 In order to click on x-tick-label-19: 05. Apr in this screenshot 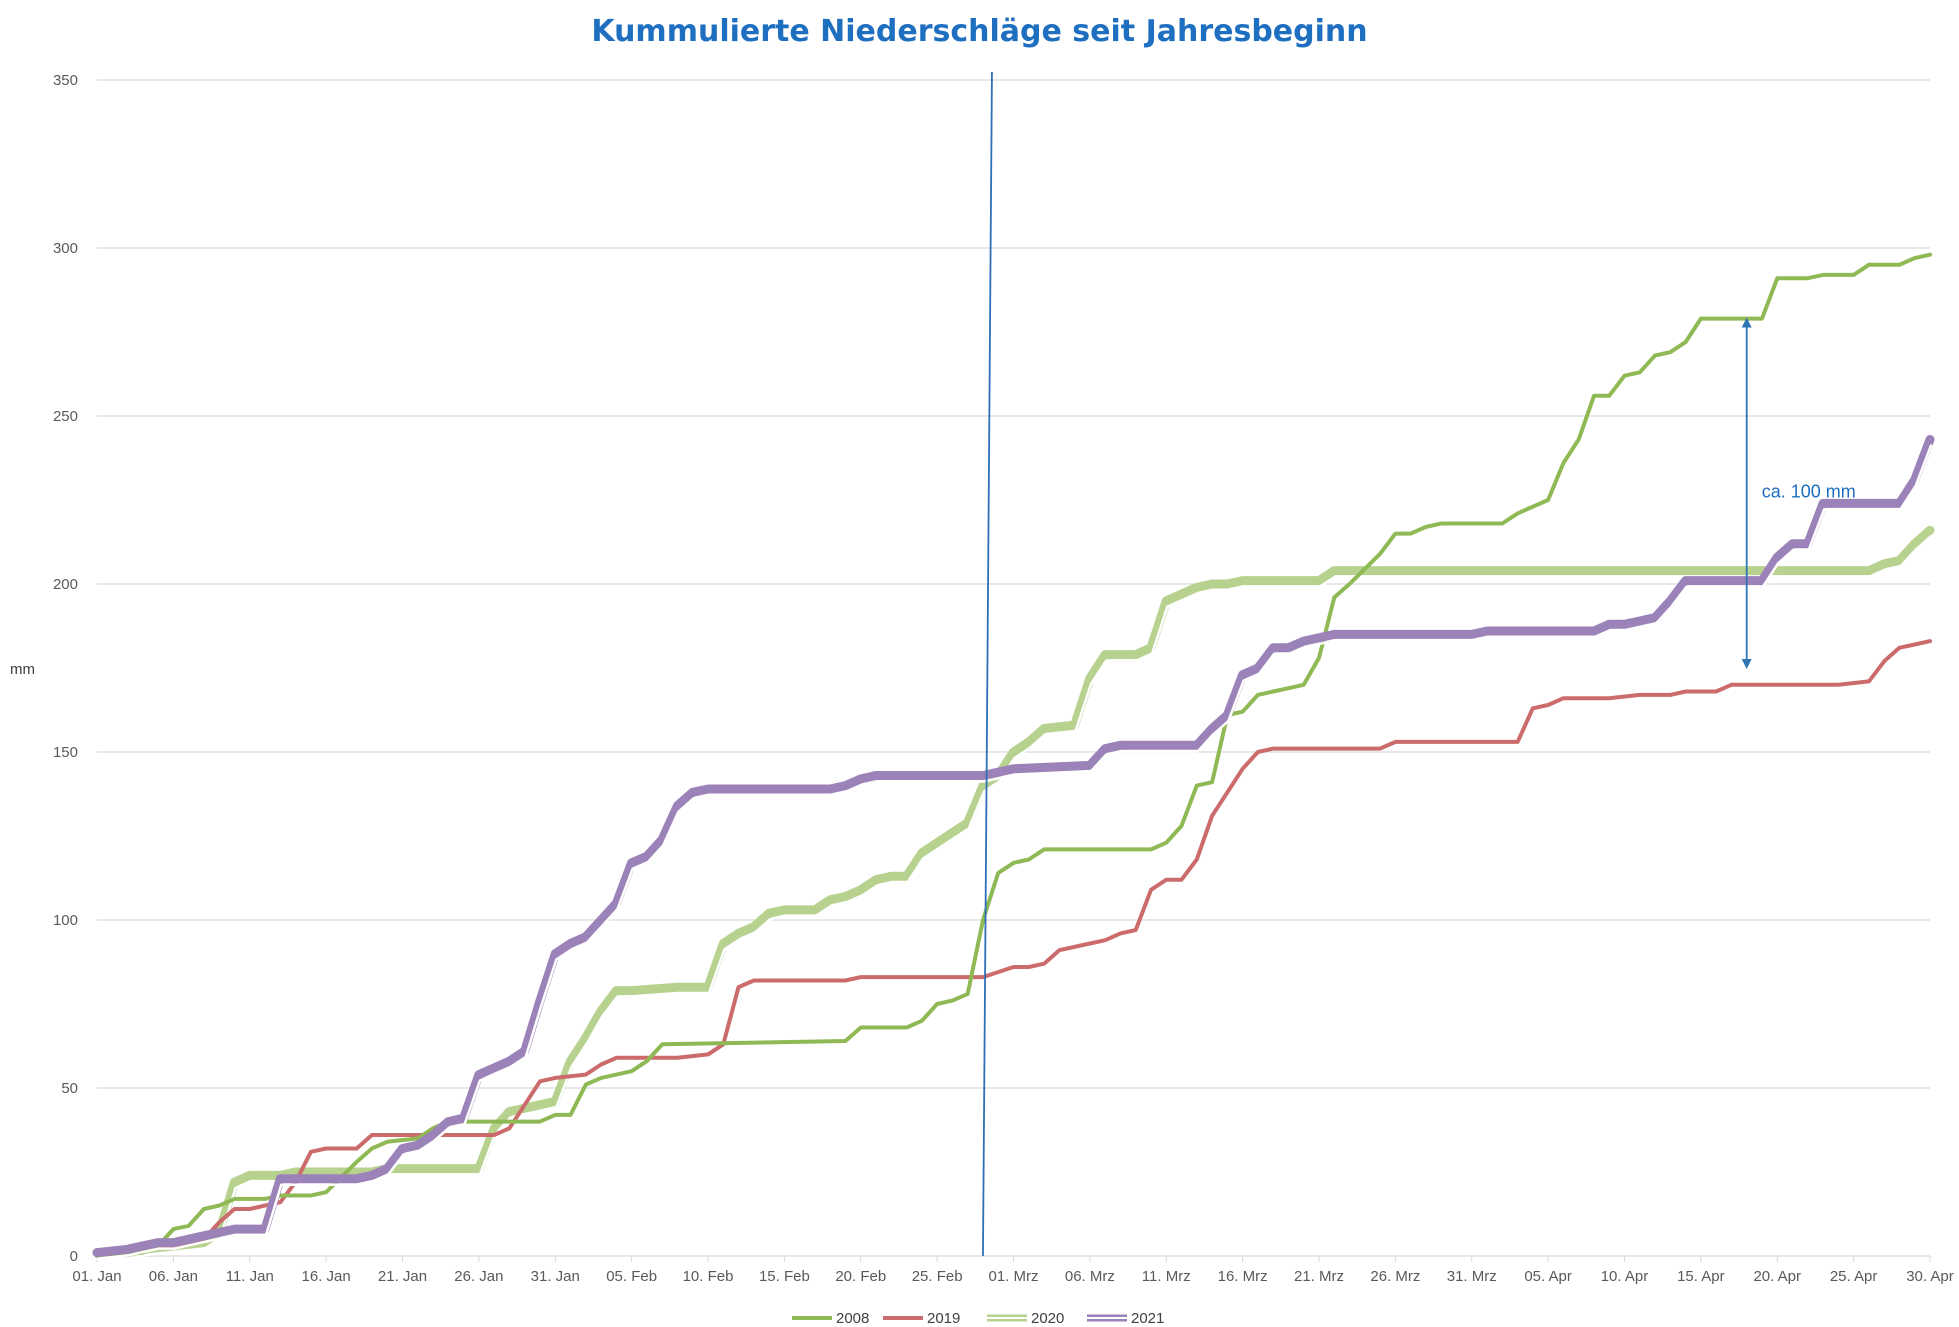, I will do `click(1548, 1276)`.